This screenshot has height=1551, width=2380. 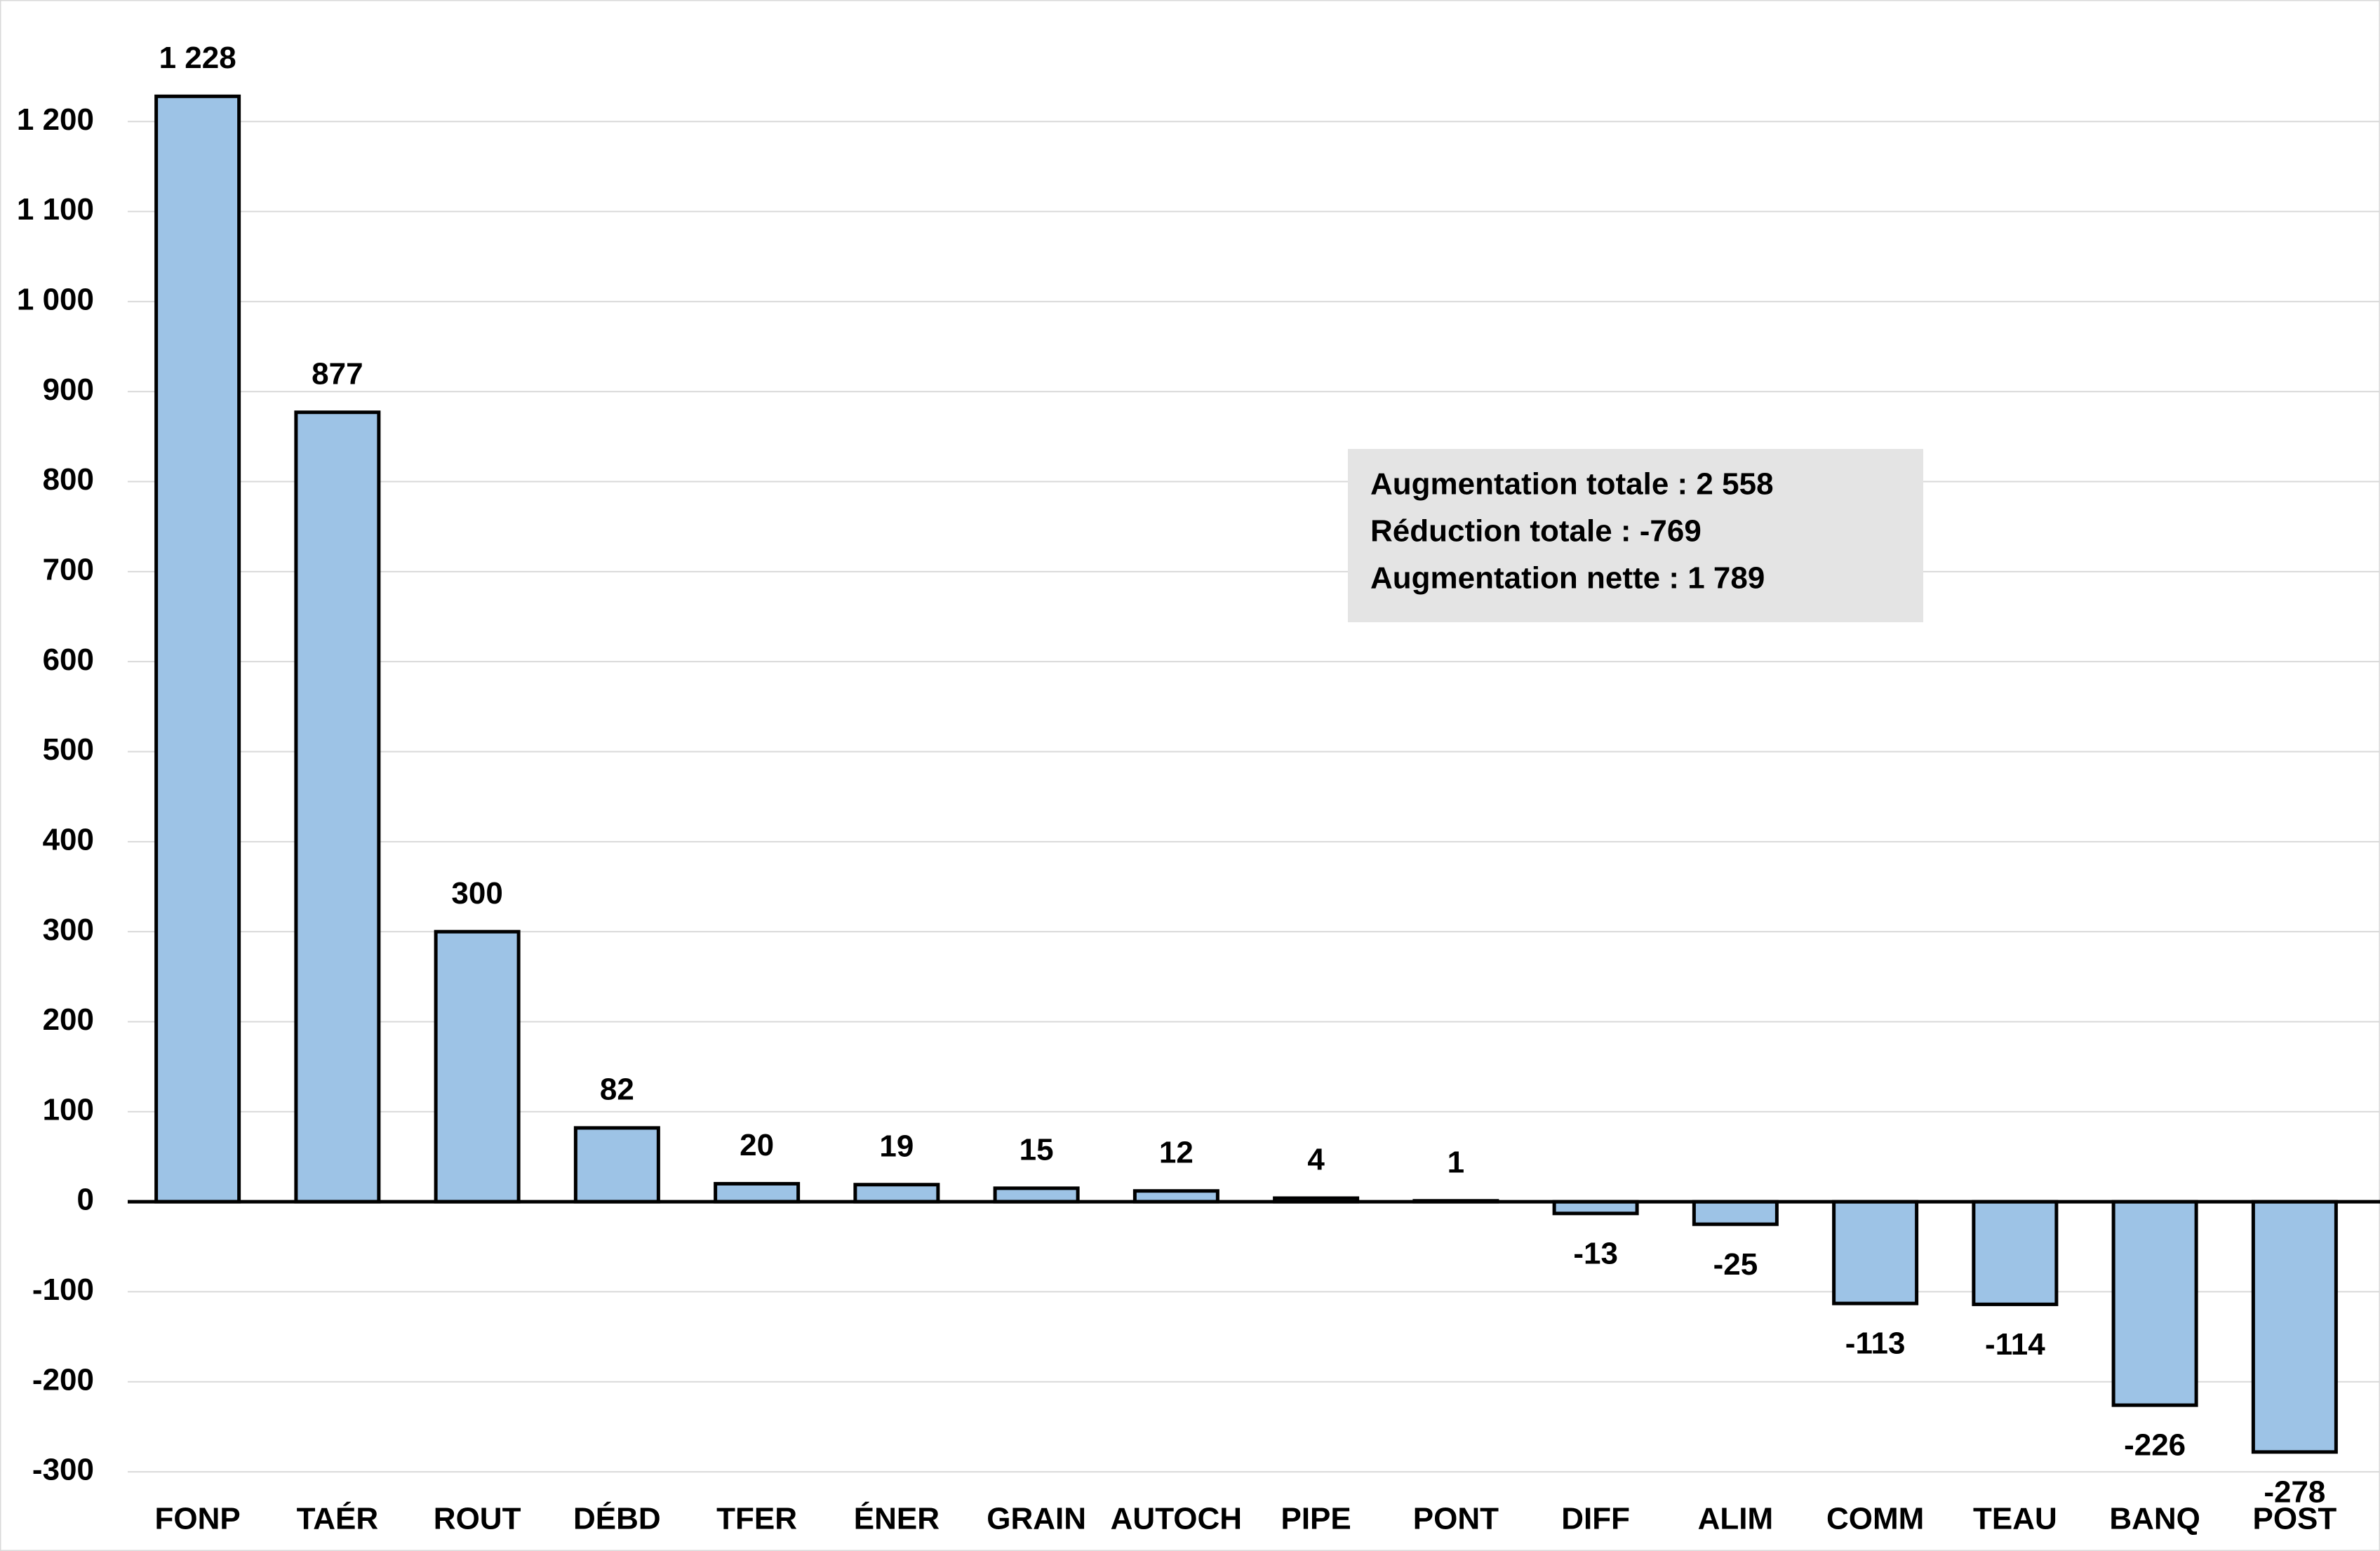 I want to click on value-label: 19, so click(x=896, y=1146).